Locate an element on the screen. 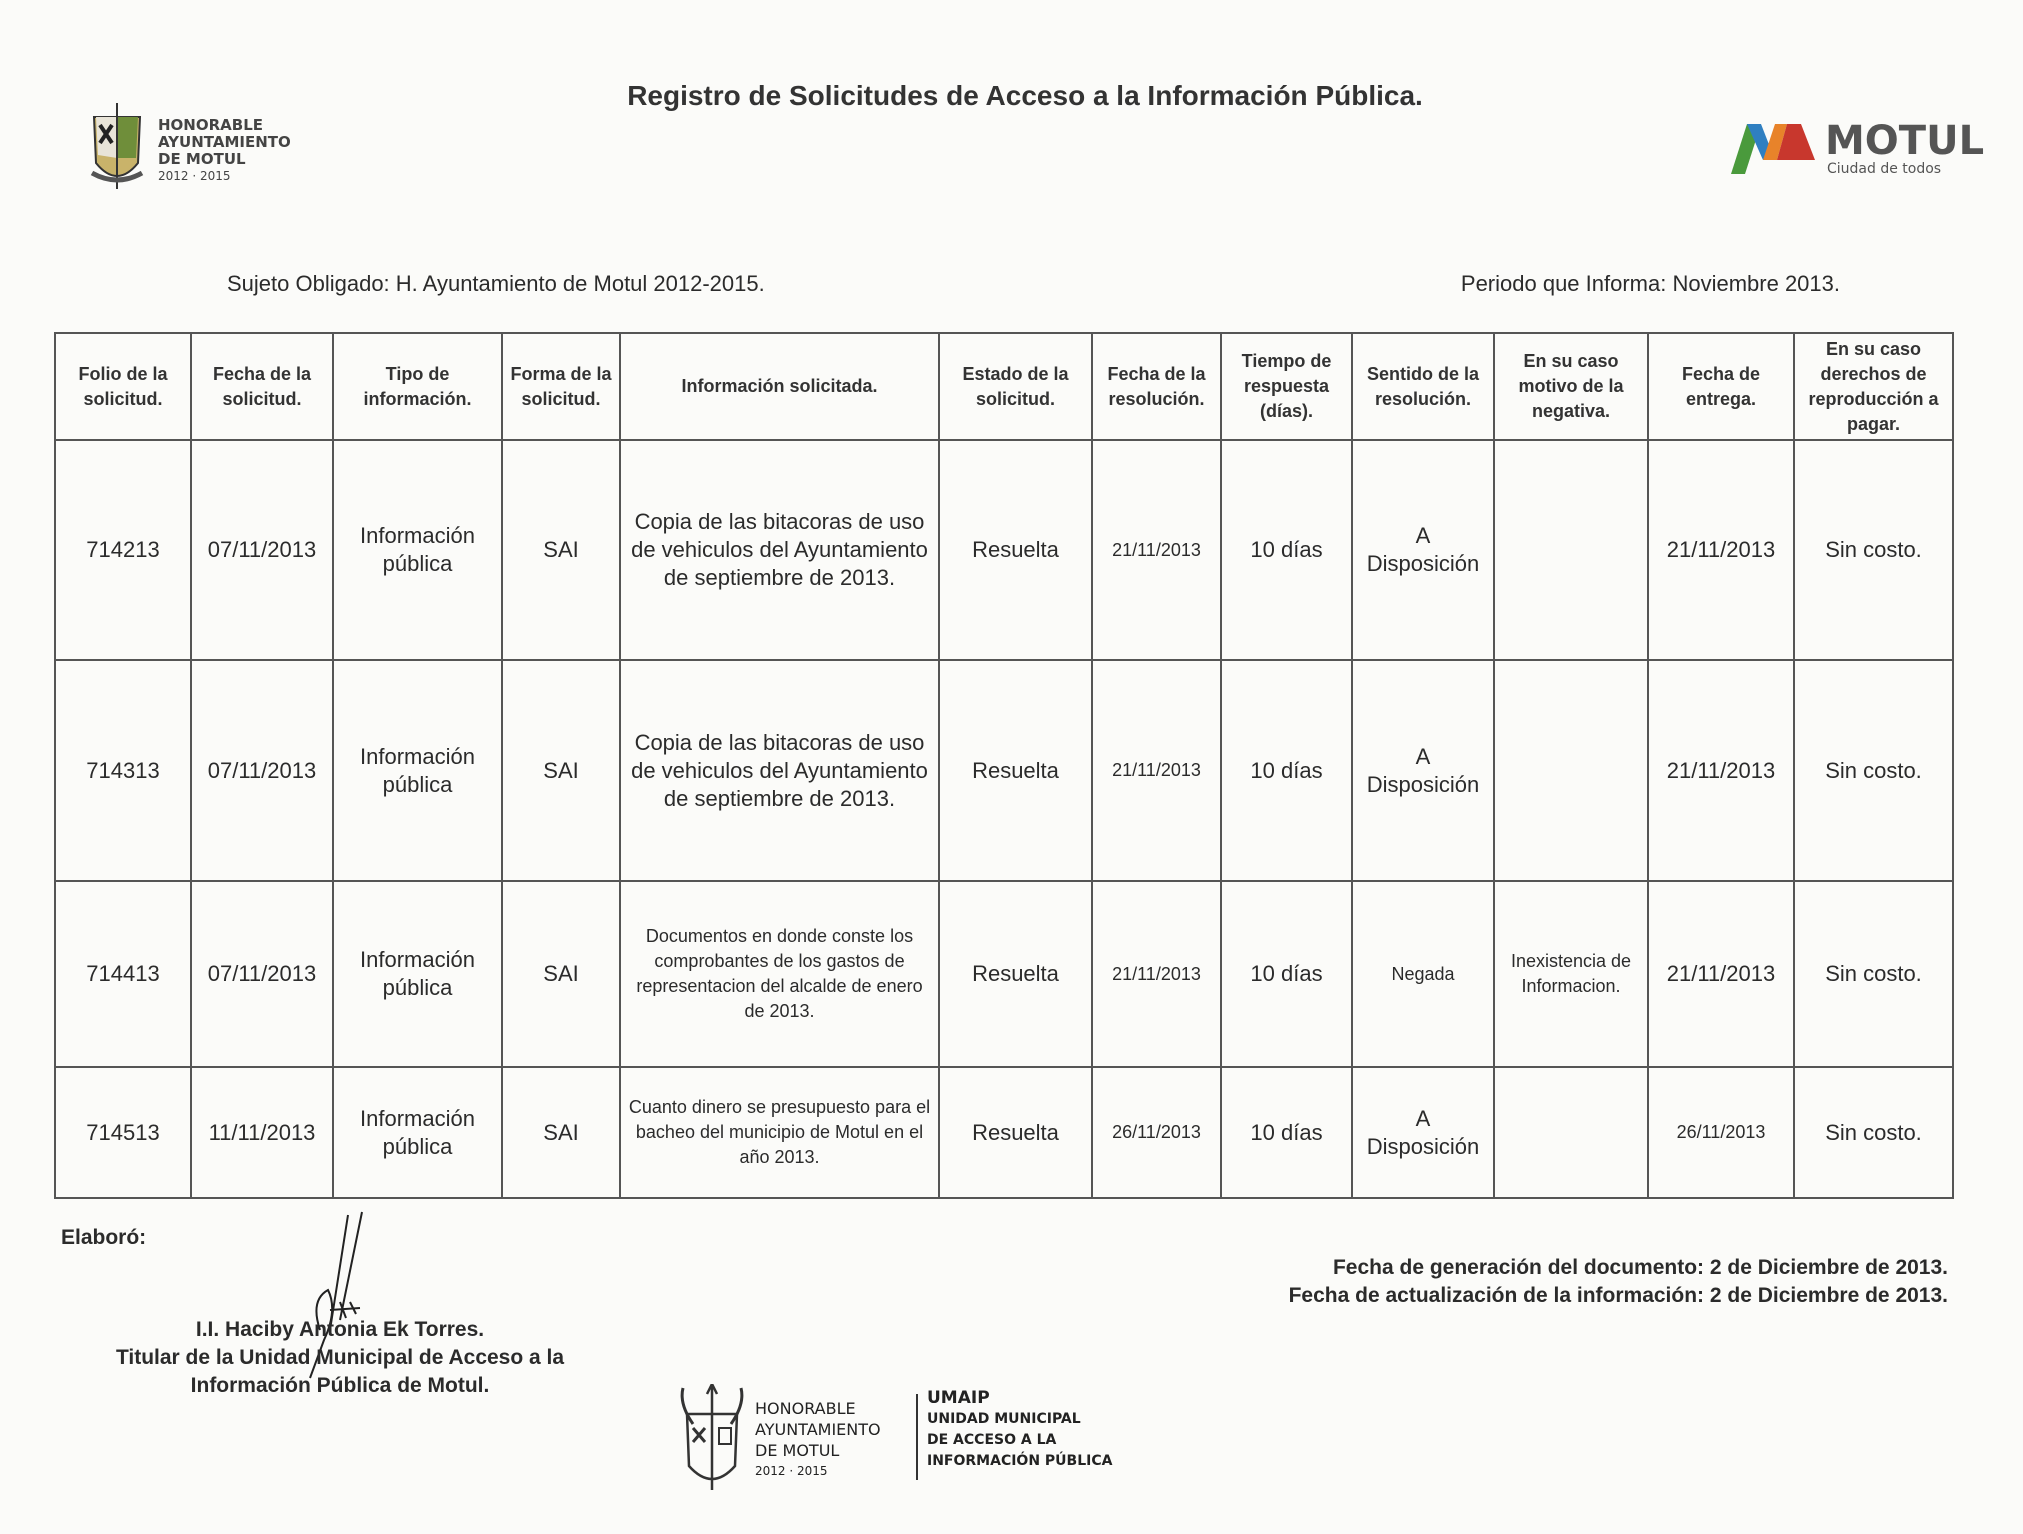 This screenshot has height=1534, width=2023. logo-divider is located at coordinates (917, 1437).